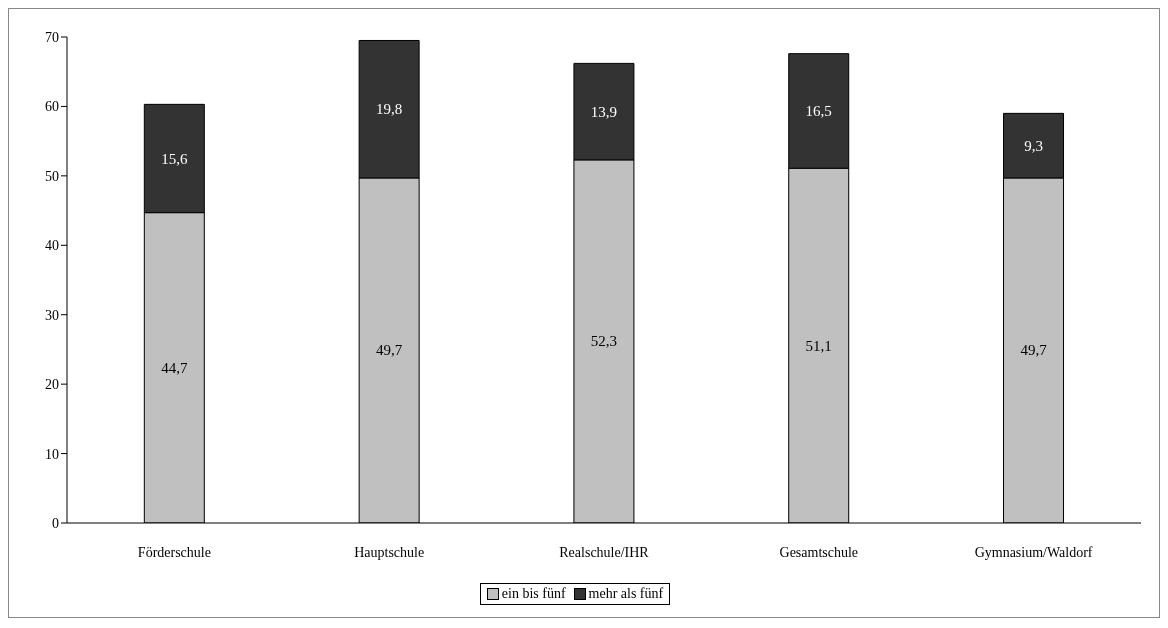  I want to click on data-label: 9,3, so click(1033, 145).